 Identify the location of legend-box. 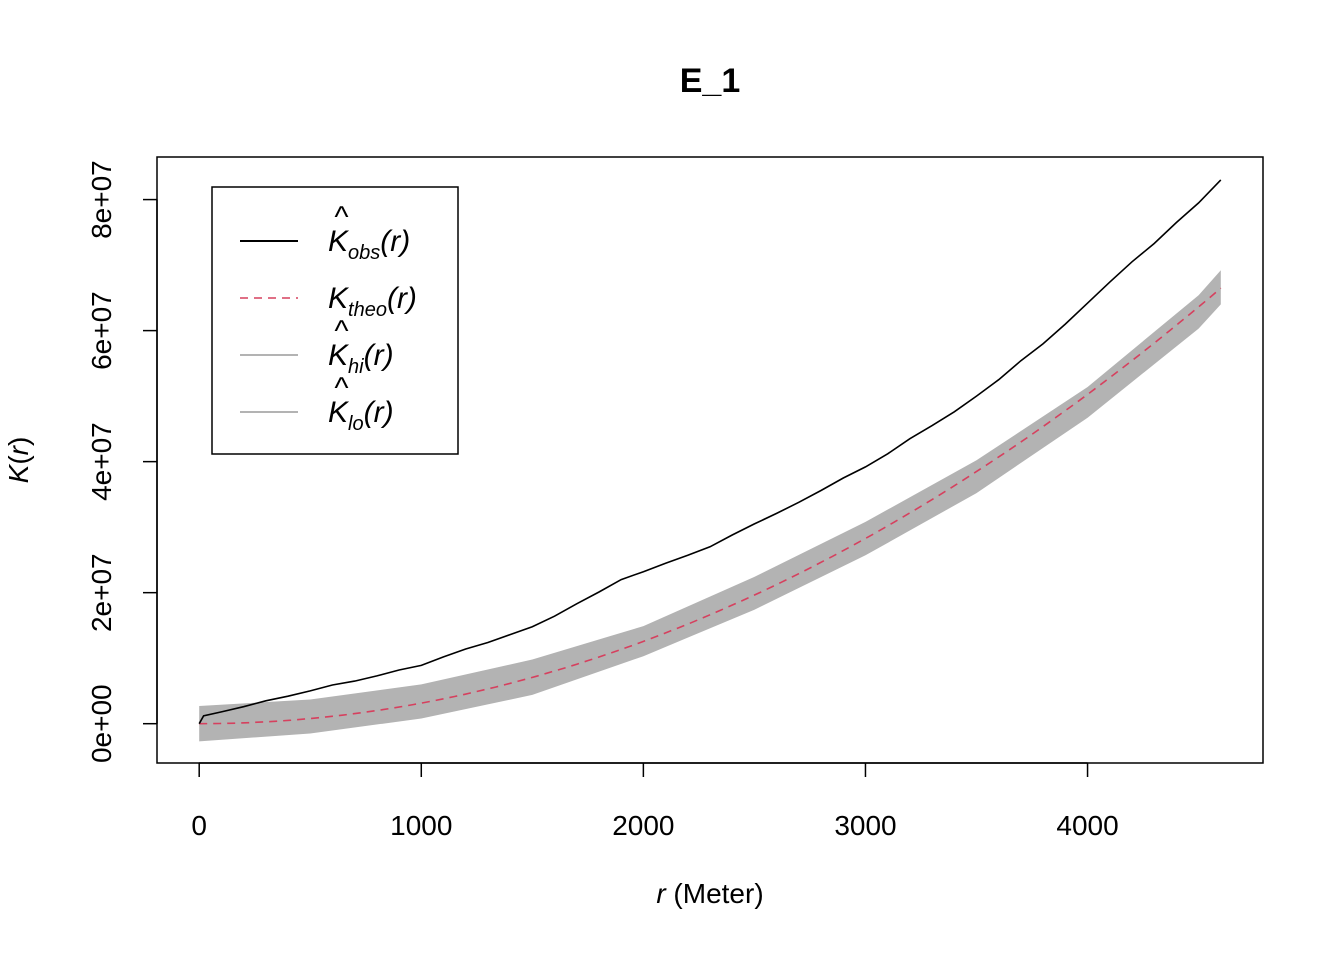
(335, 320).